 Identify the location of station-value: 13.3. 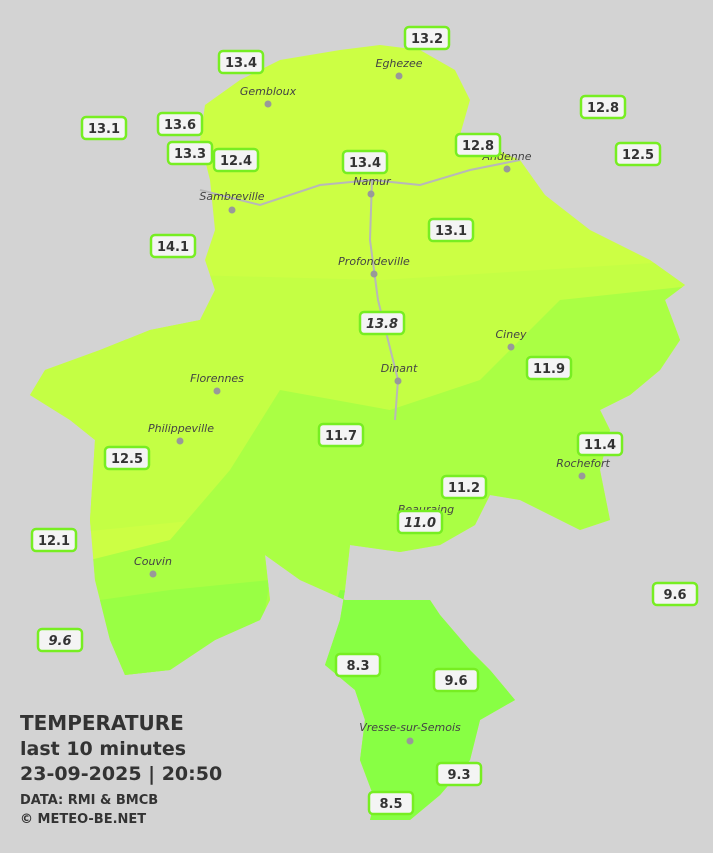
(190, 154).